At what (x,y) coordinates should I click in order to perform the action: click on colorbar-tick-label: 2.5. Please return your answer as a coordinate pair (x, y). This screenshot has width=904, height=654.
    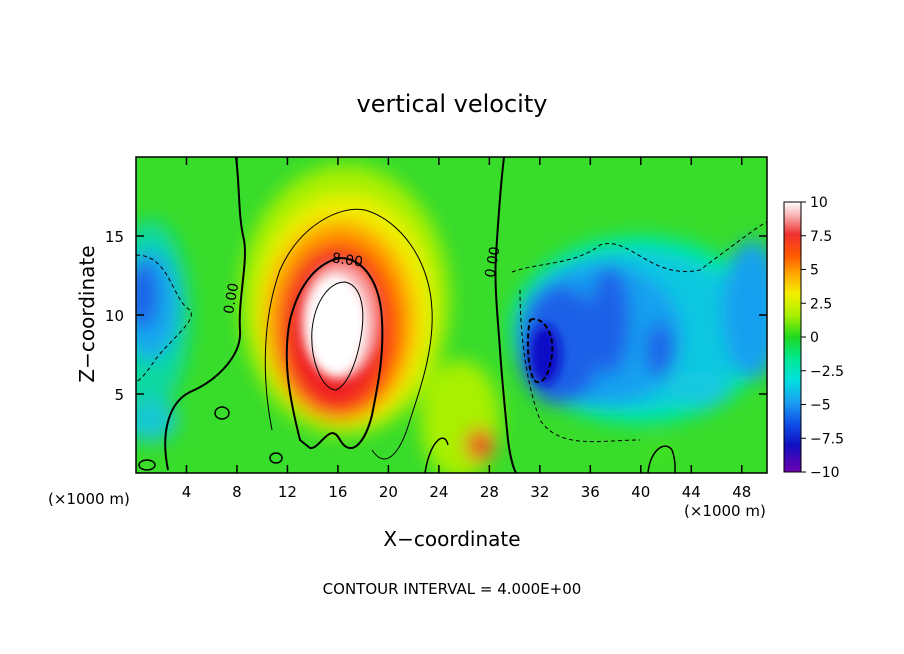
    Looking at the image, I should click on (821, 304).